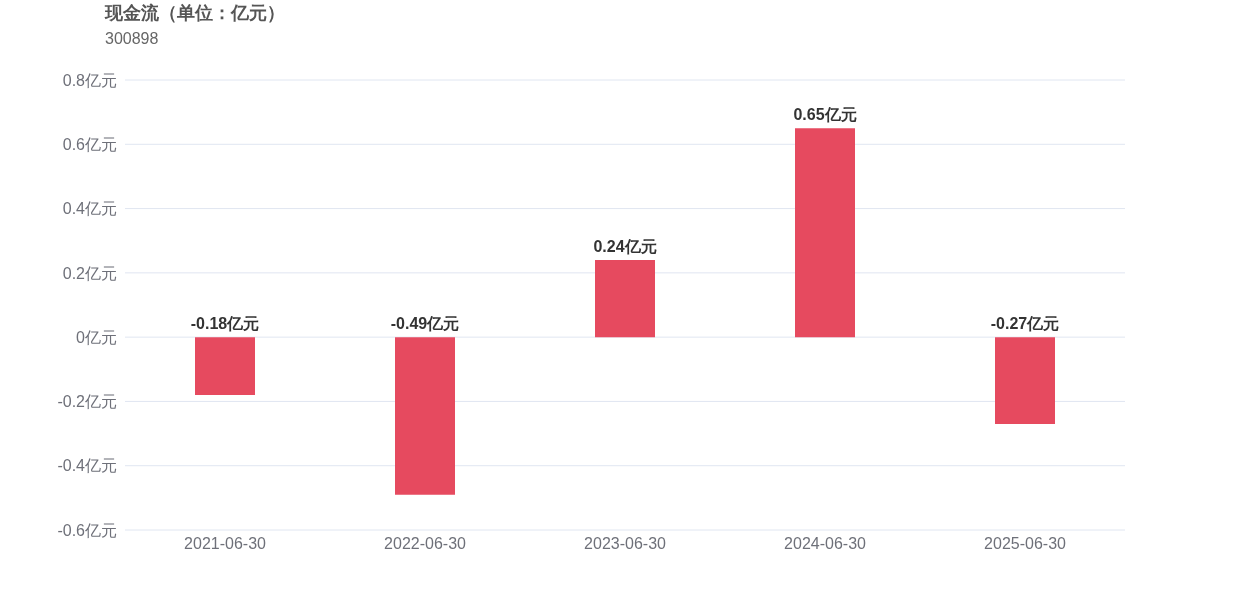  Describe the element at coordinates (89, 144) in the screenshot. I see `y-tick-label: 0.6亿元` at that location.